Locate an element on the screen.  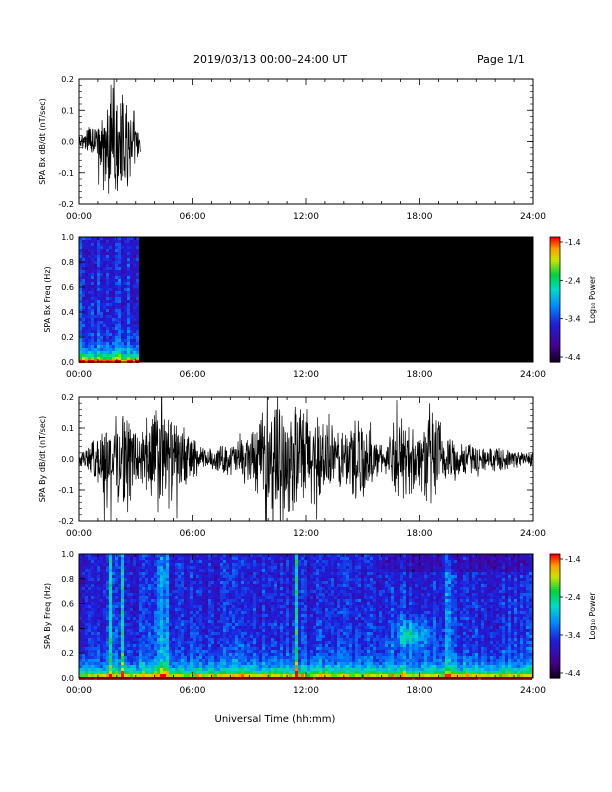
x-tick-label: 06:00 is located at coordinates (193, 534).